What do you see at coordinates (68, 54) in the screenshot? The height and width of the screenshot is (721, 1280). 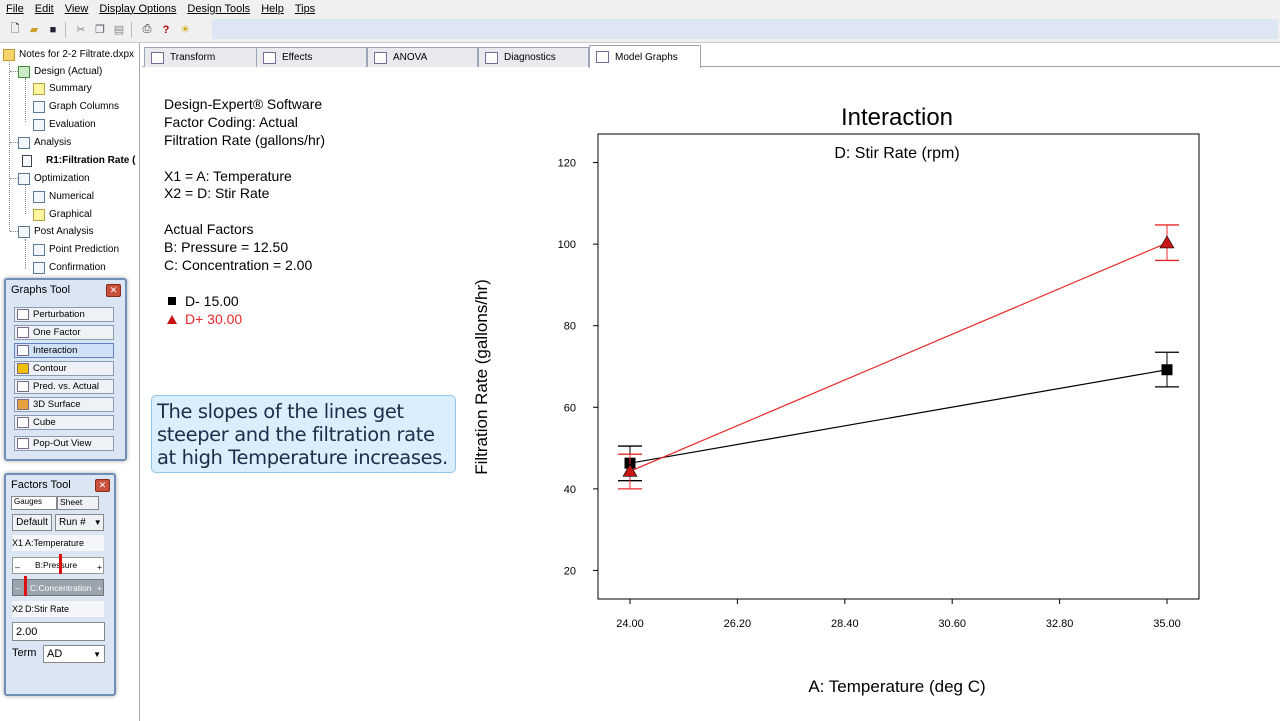 I see `tree-root: Notes for 2-2 Filtrate.dxpx` at bounding box center [68, 54].